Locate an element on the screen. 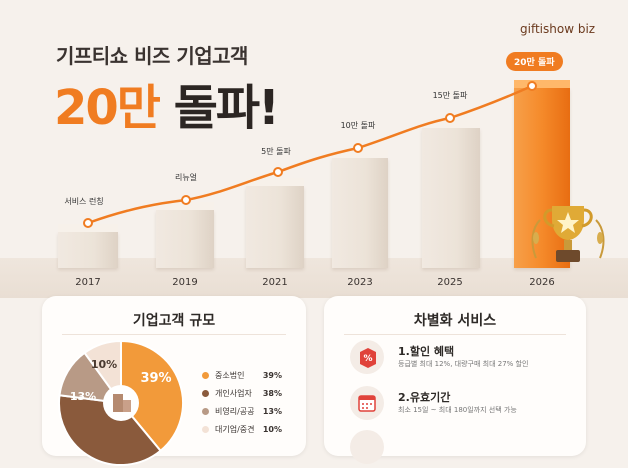 This screenshot has height=468, width=628. headline-dark: 돌파! is located at coordinates (226, 108).